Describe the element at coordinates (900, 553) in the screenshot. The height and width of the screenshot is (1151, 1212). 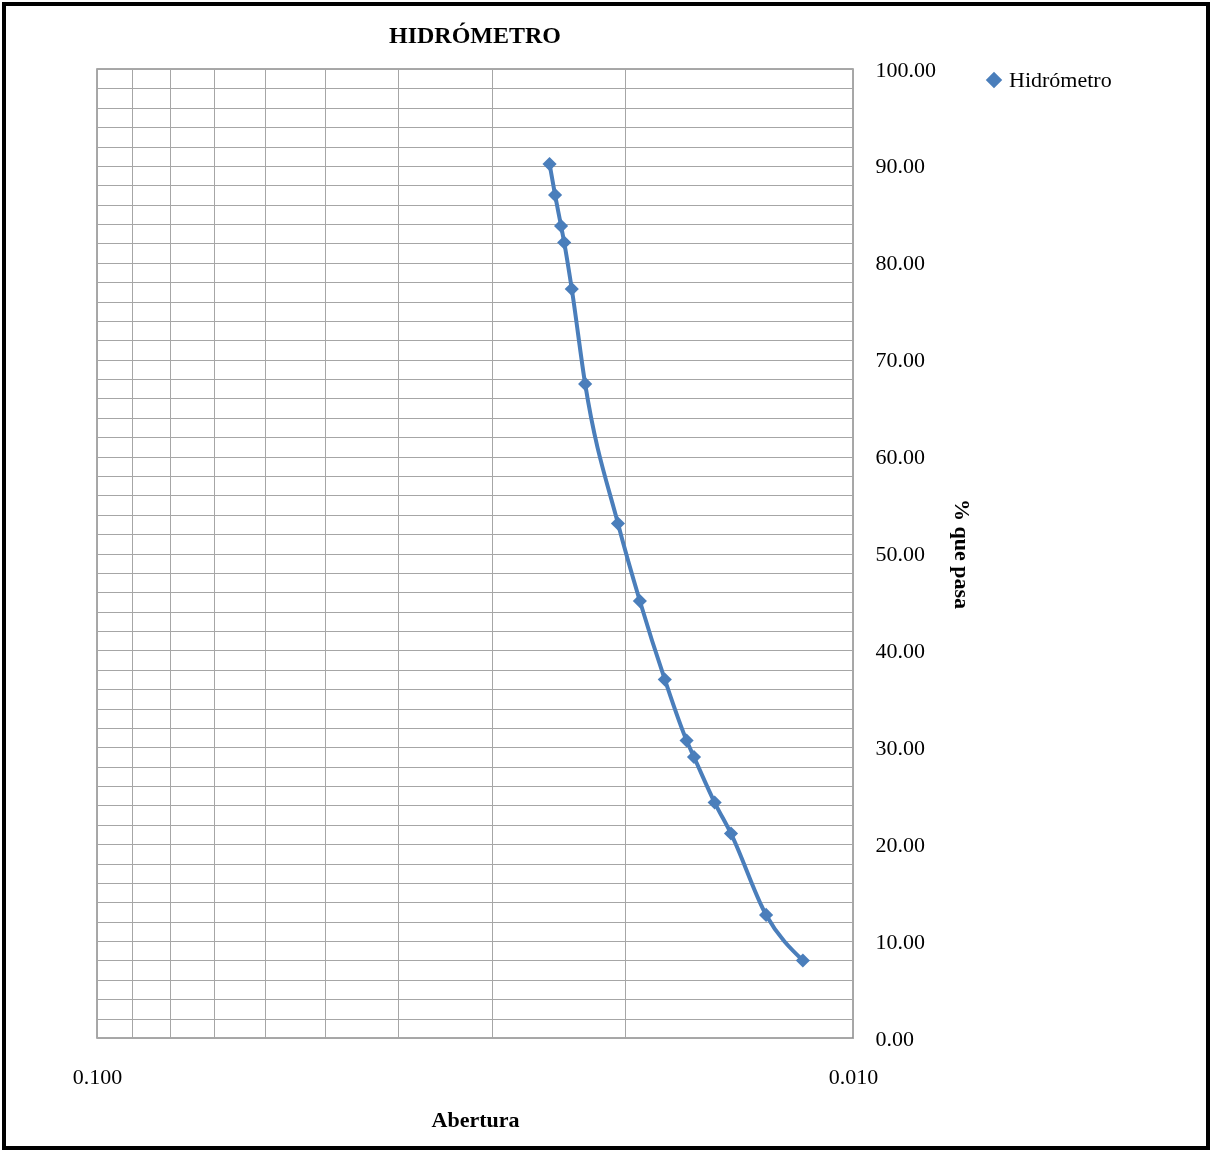
I see `y-tick-label: 50.00` at that location.